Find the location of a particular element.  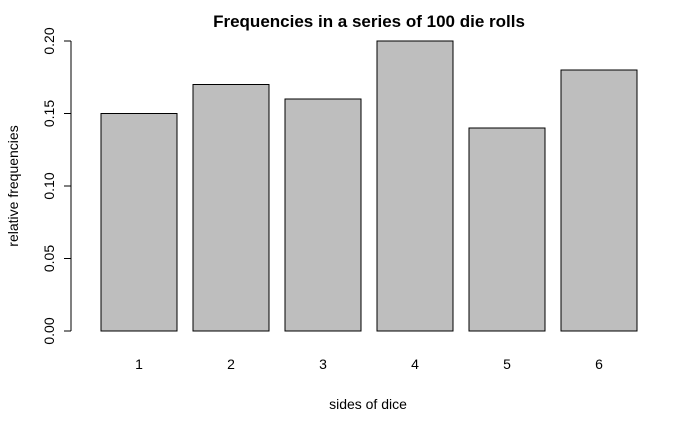

y-tick-label: 0.00 is located at coordinates (49, 330).